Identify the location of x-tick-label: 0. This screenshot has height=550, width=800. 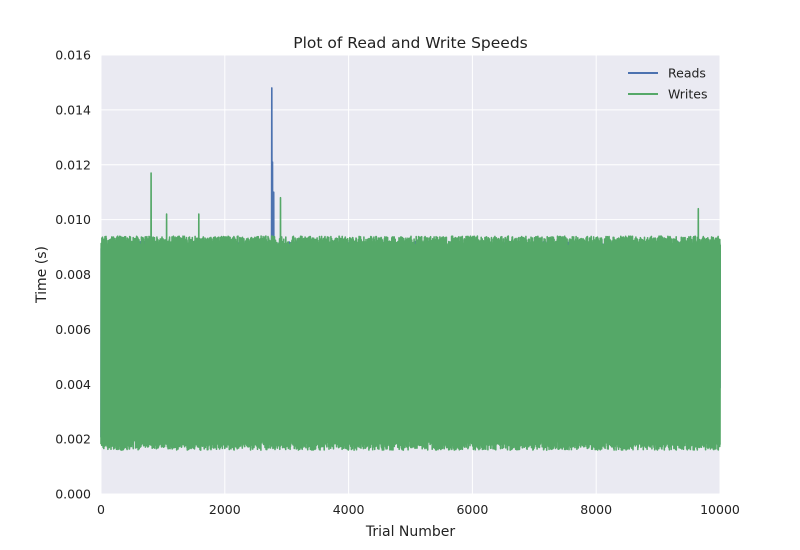
(101, 509).